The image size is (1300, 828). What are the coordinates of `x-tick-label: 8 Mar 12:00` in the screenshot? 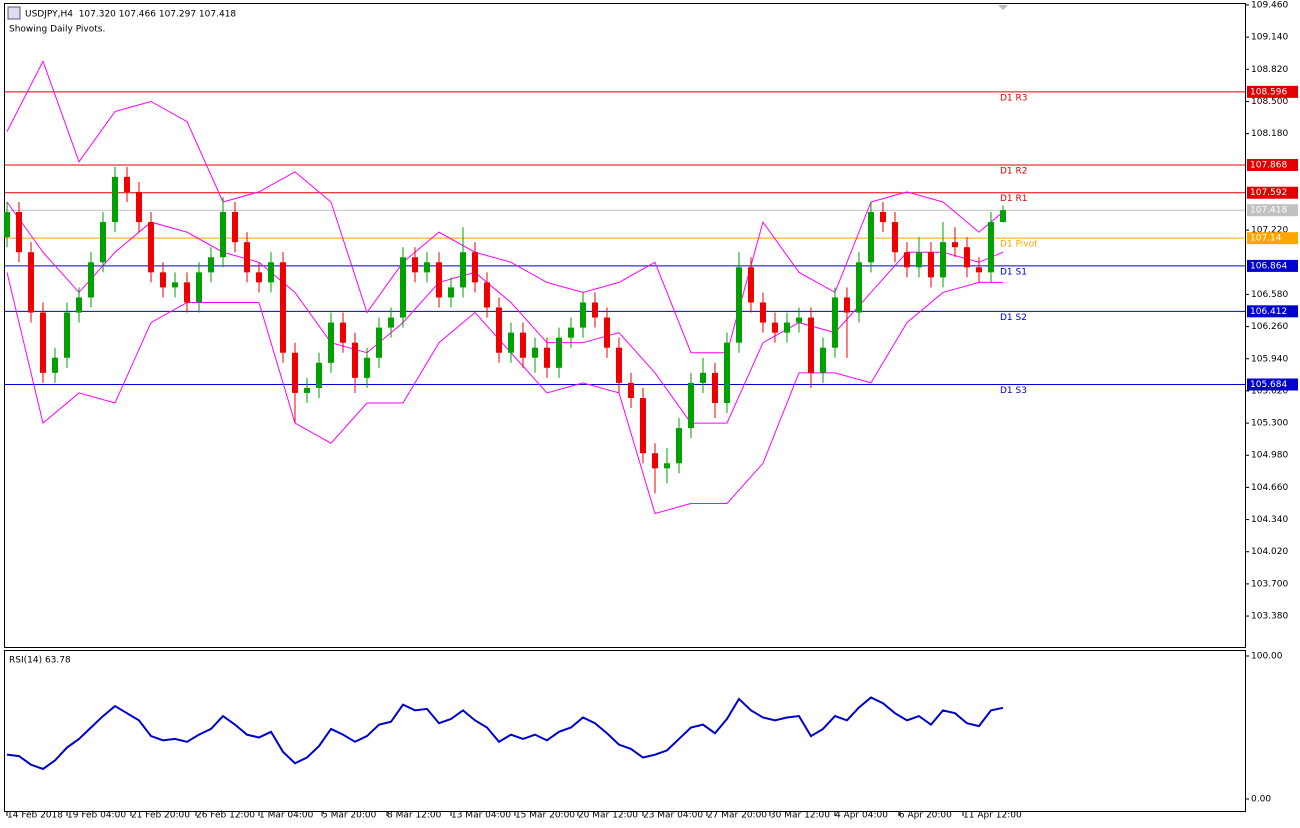 It's located at (414, 816).